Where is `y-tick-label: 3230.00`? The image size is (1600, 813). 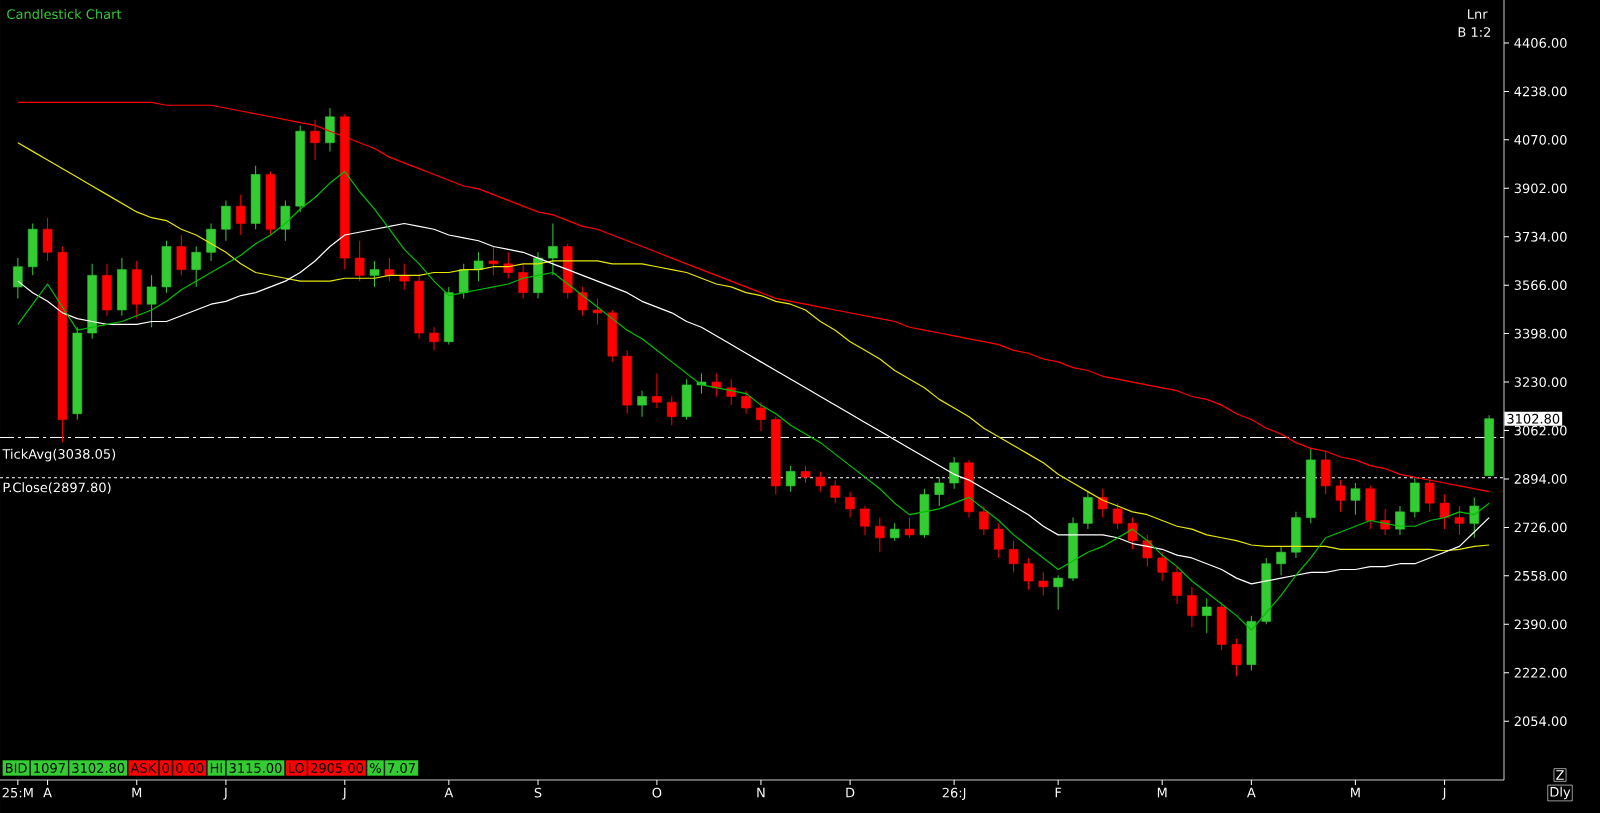 y-tick-label: 3230.00 is located at coordinates (1540, 382).